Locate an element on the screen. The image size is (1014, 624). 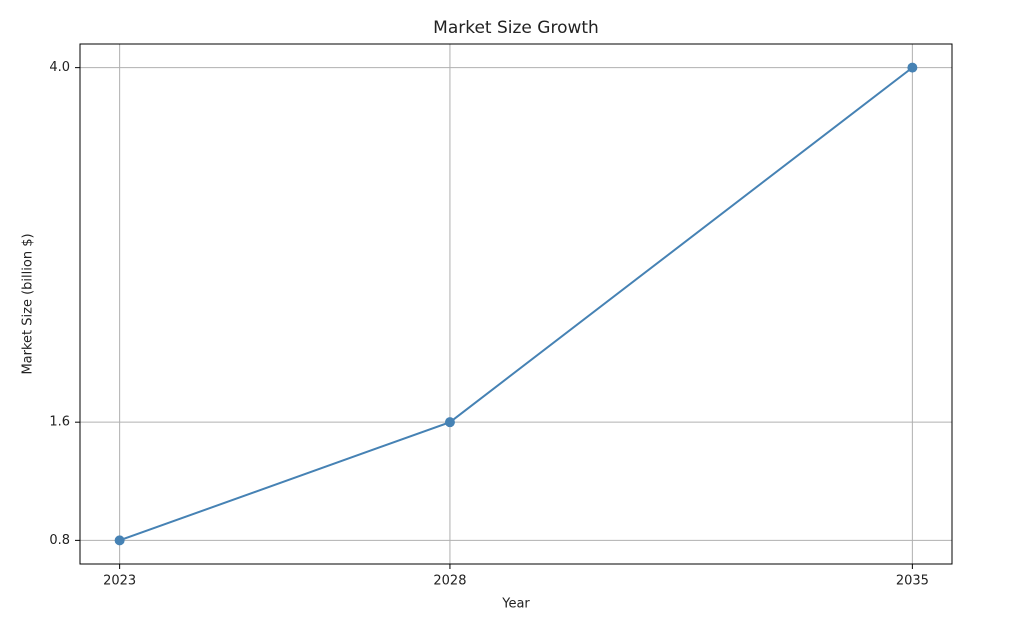
y-axis-label: Market Size (billion $) is located at coordinates (28, 303).